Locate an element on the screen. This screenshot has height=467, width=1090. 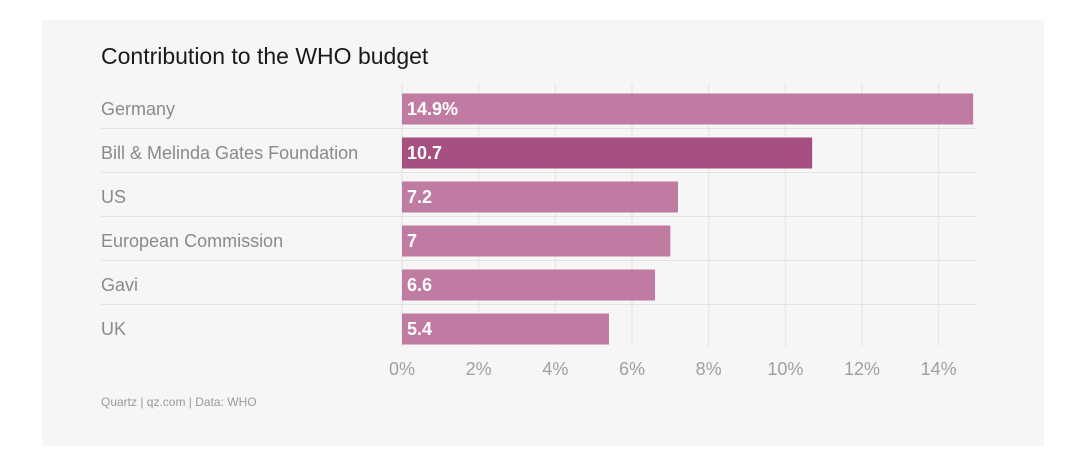
category-label: European Commission is located at coordinates (192, 241).